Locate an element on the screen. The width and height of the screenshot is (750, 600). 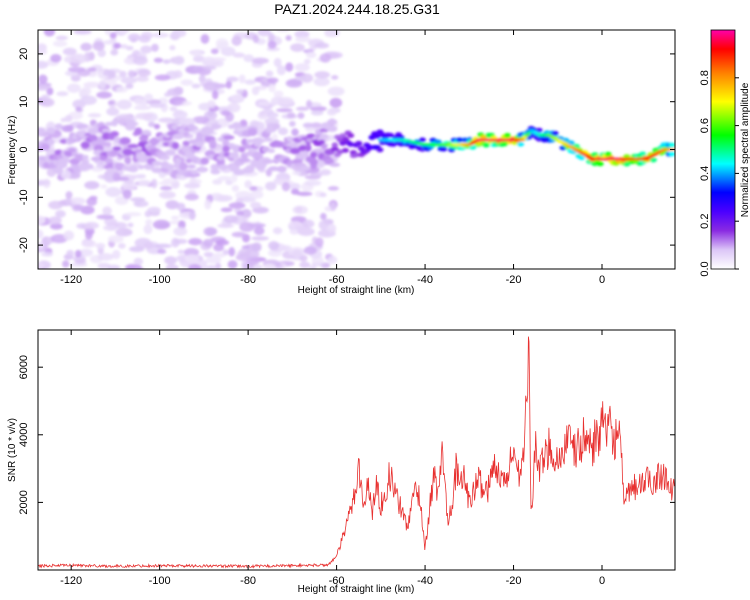
colorbar-tick-label: 0.8 is located at coordinates (705, 77).